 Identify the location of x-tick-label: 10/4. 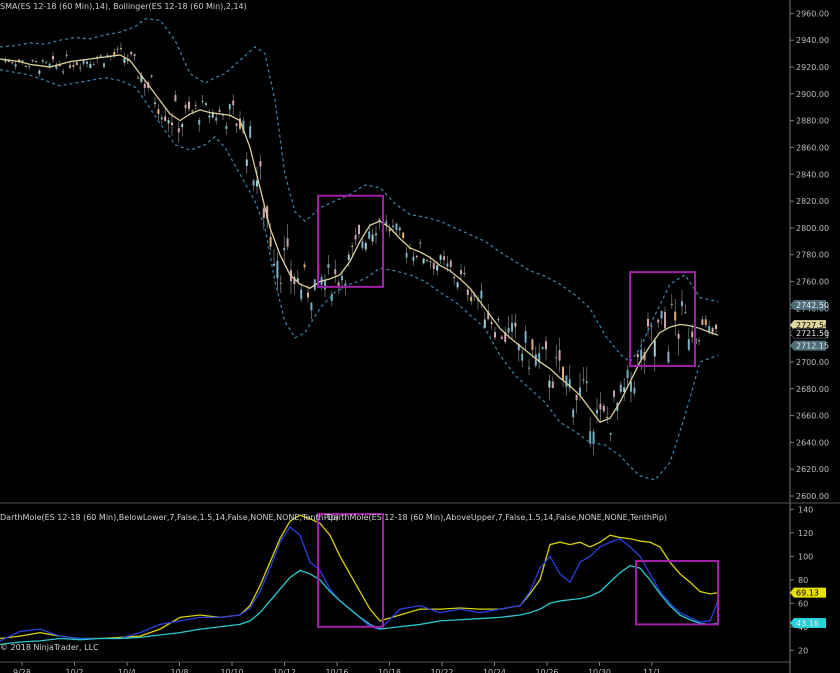
(127, 670).